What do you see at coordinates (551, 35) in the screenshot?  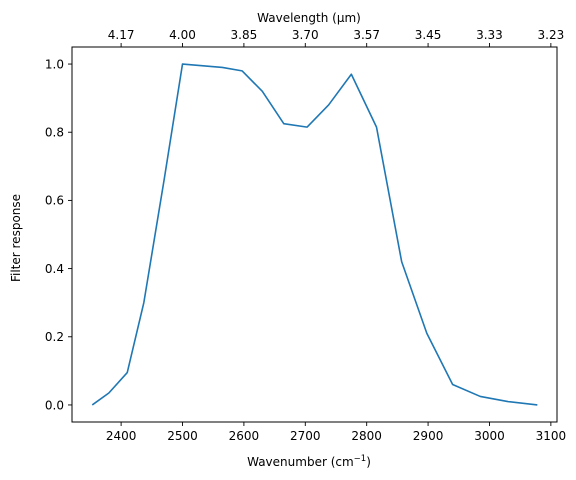 I see `top-tick-label-7: 3.23` at bounding box center [551, 35].